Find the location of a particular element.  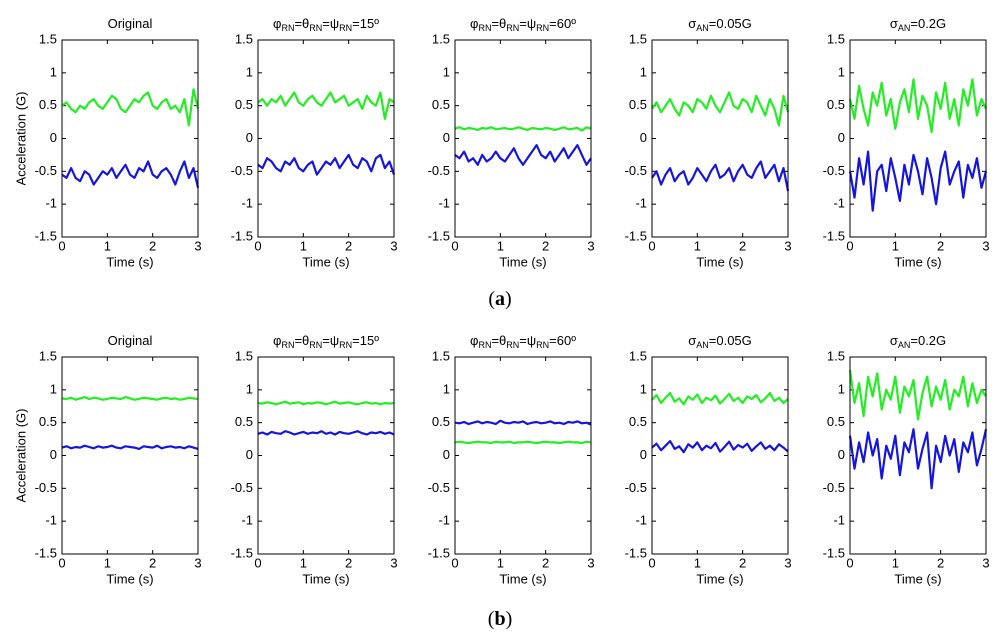

chart-title: φRN=θRN=ψRN=60º is located at coordinates (523, 341).